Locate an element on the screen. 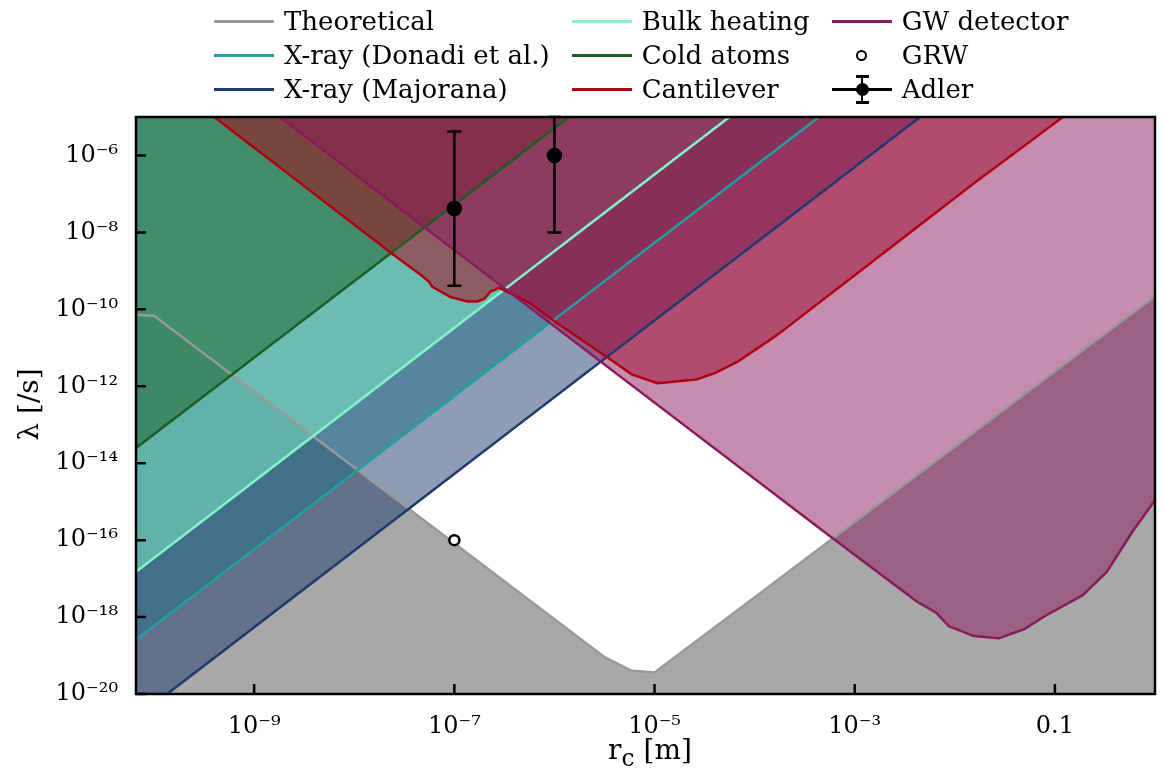 The width and height of the screenshot is (1164, 769). x-tick-label: 10⁻⁹ is located at coordinates (254, 724).